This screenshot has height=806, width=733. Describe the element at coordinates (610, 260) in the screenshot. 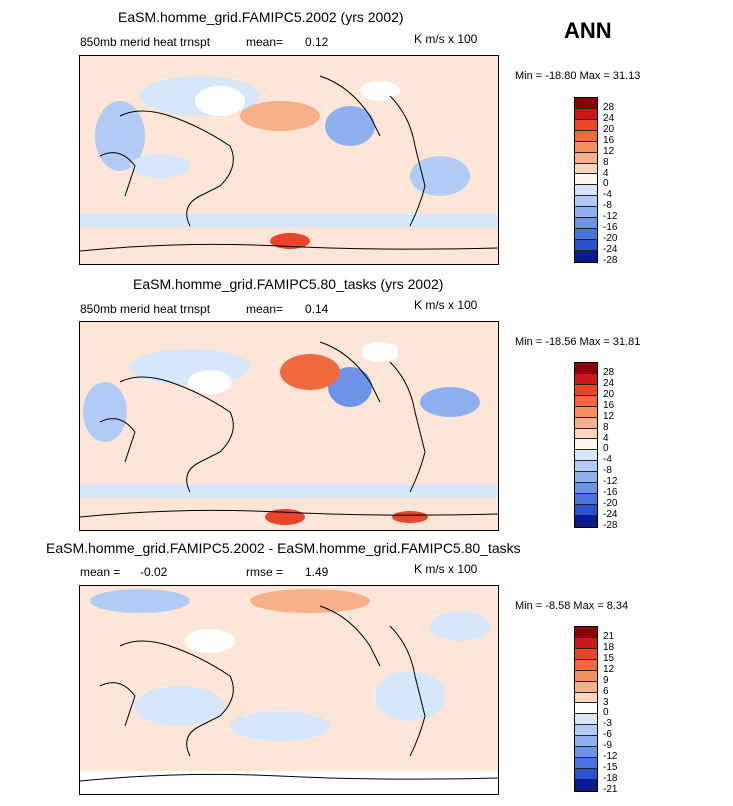

I see `colorbar-tick-label: -28` at that location.